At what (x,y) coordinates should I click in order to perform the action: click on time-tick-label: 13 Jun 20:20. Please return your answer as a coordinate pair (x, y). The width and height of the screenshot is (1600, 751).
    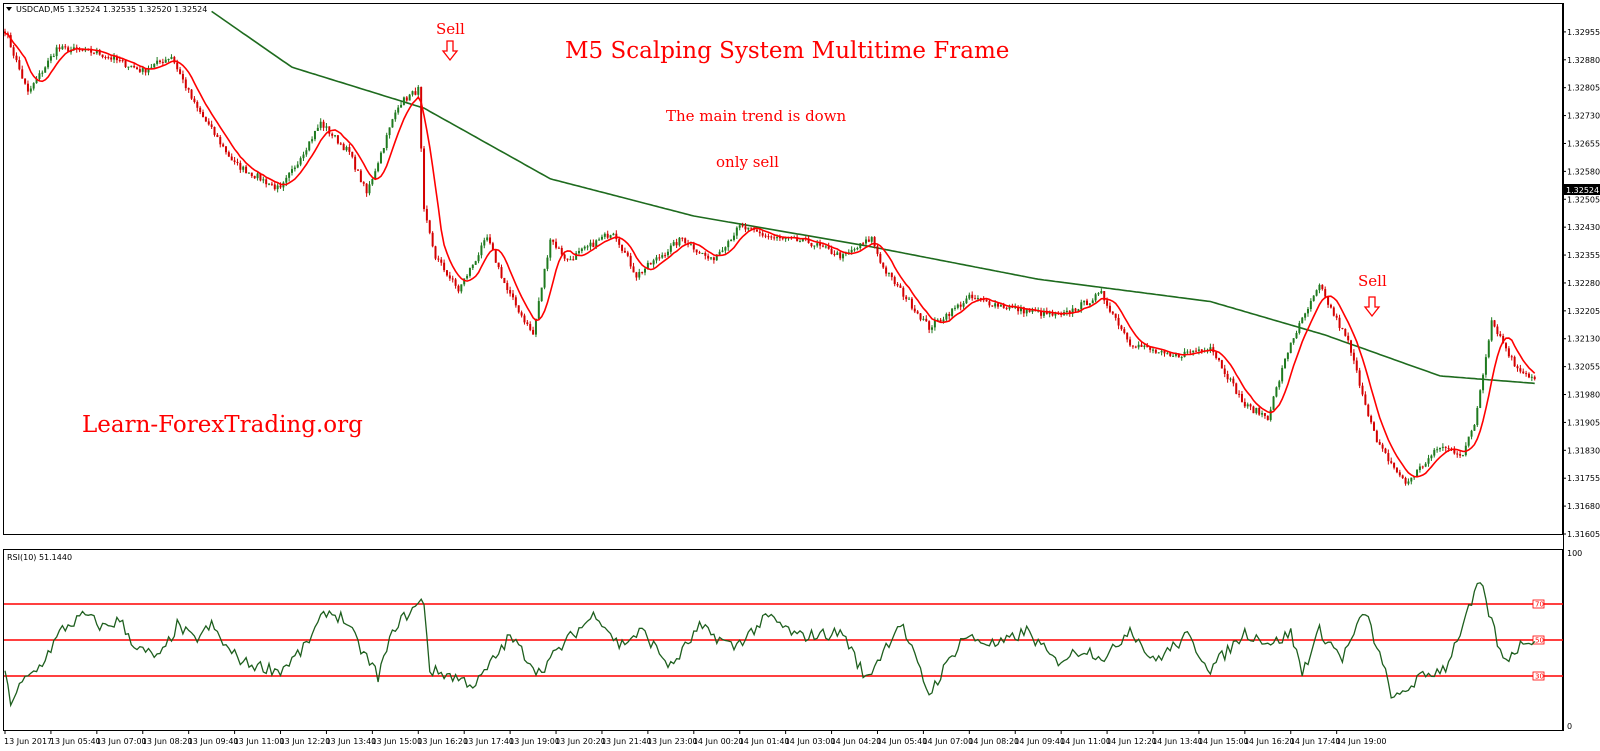
    Looking at the image, I should click on (580, 741).